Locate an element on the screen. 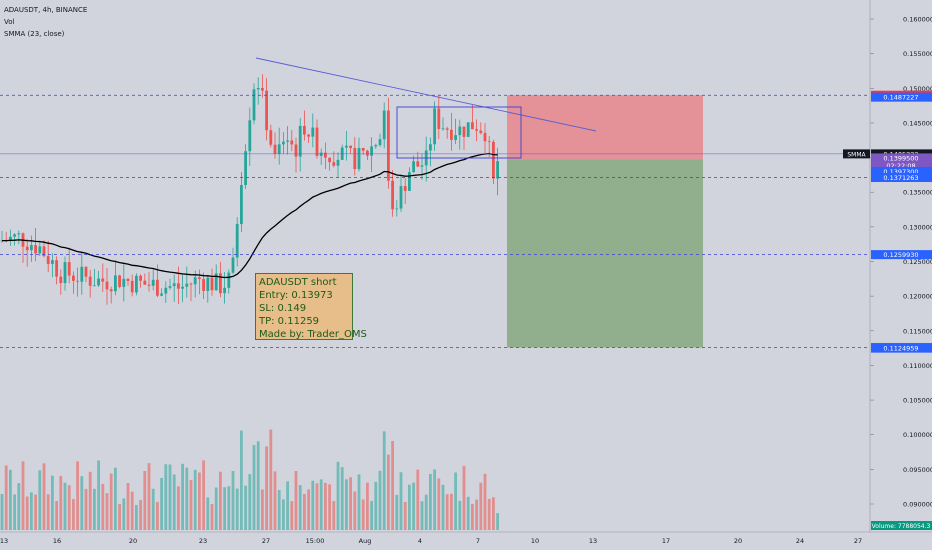  smma-label: SMMA (23, close) is located at coordinates (34, 34).